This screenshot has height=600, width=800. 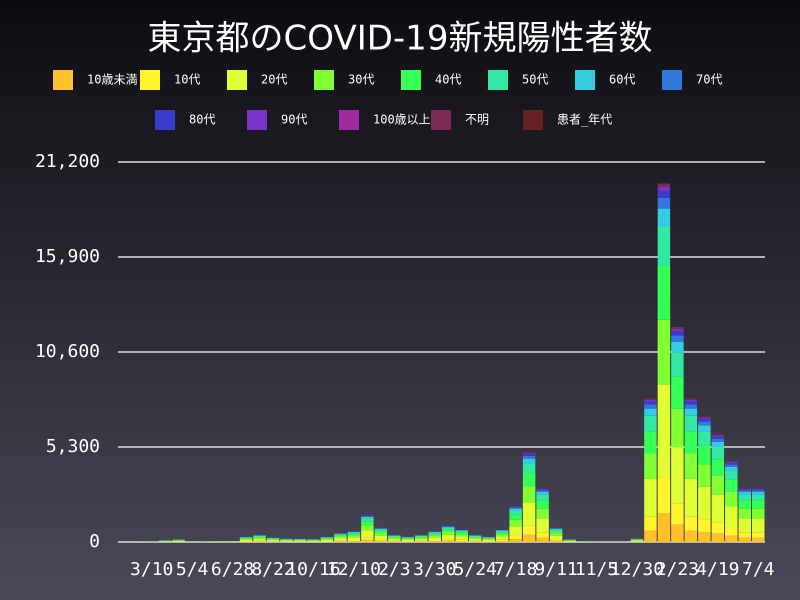 What do you see at coordinates (596, 569) in the screenshot?
I see `x-tick-label: 11/5` at bounding box center [596, 569].